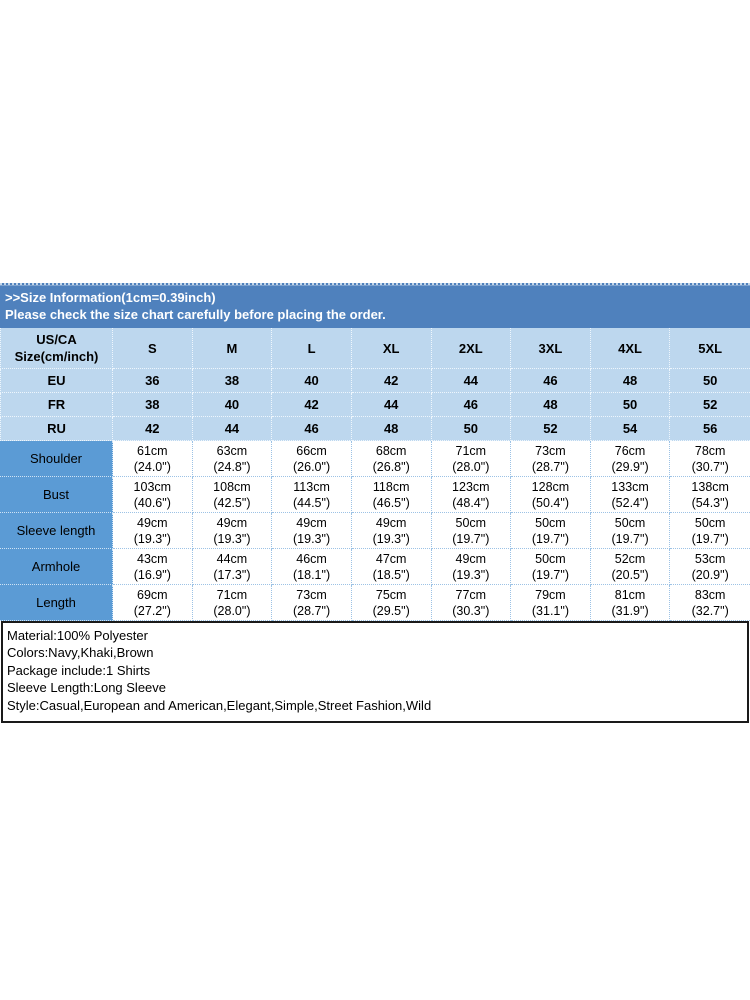 Image resolution: width=750 pixels, height=1000 pixels. I want to click on measurement-label-cell: Length, so click(56, 603).